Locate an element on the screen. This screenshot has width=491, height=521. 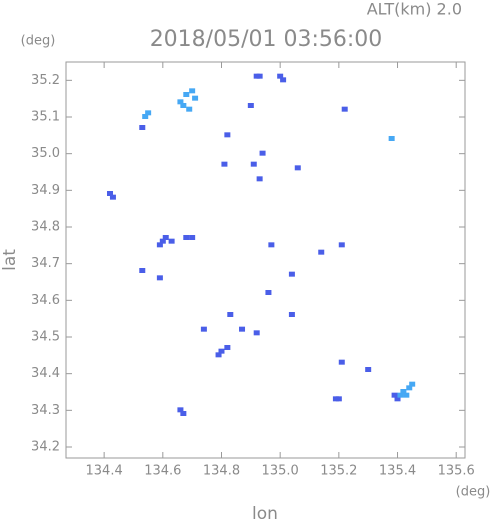
x-tick-label: 135.0 is located at coordinates (280, 471).